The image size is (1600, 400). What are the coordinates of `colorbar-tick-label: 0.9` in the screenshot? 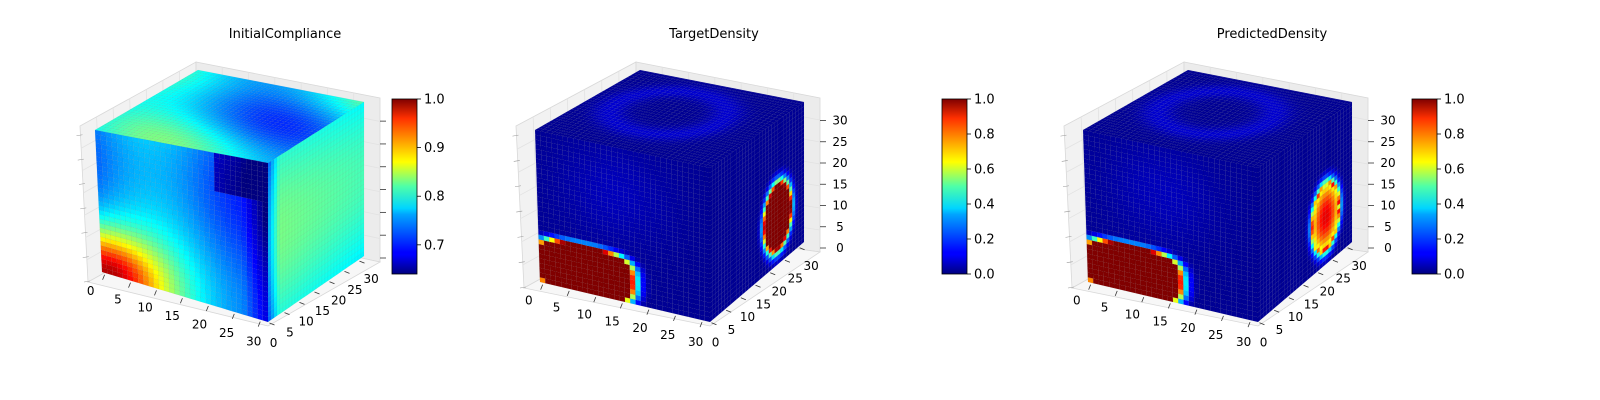 It's located at (434, 148).